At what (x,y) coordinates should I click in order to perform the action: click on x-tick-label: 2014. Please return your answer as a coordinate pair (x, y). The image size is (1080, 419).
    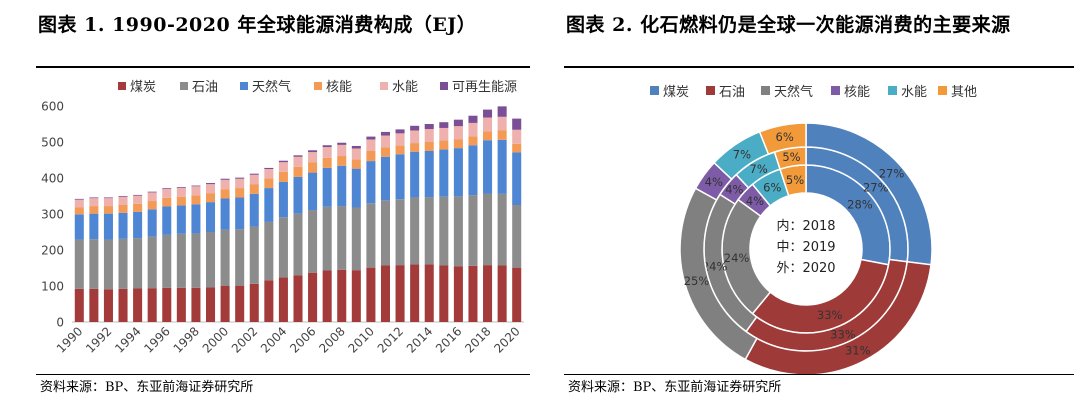
    Looking at the image, I should click on (419, 339).